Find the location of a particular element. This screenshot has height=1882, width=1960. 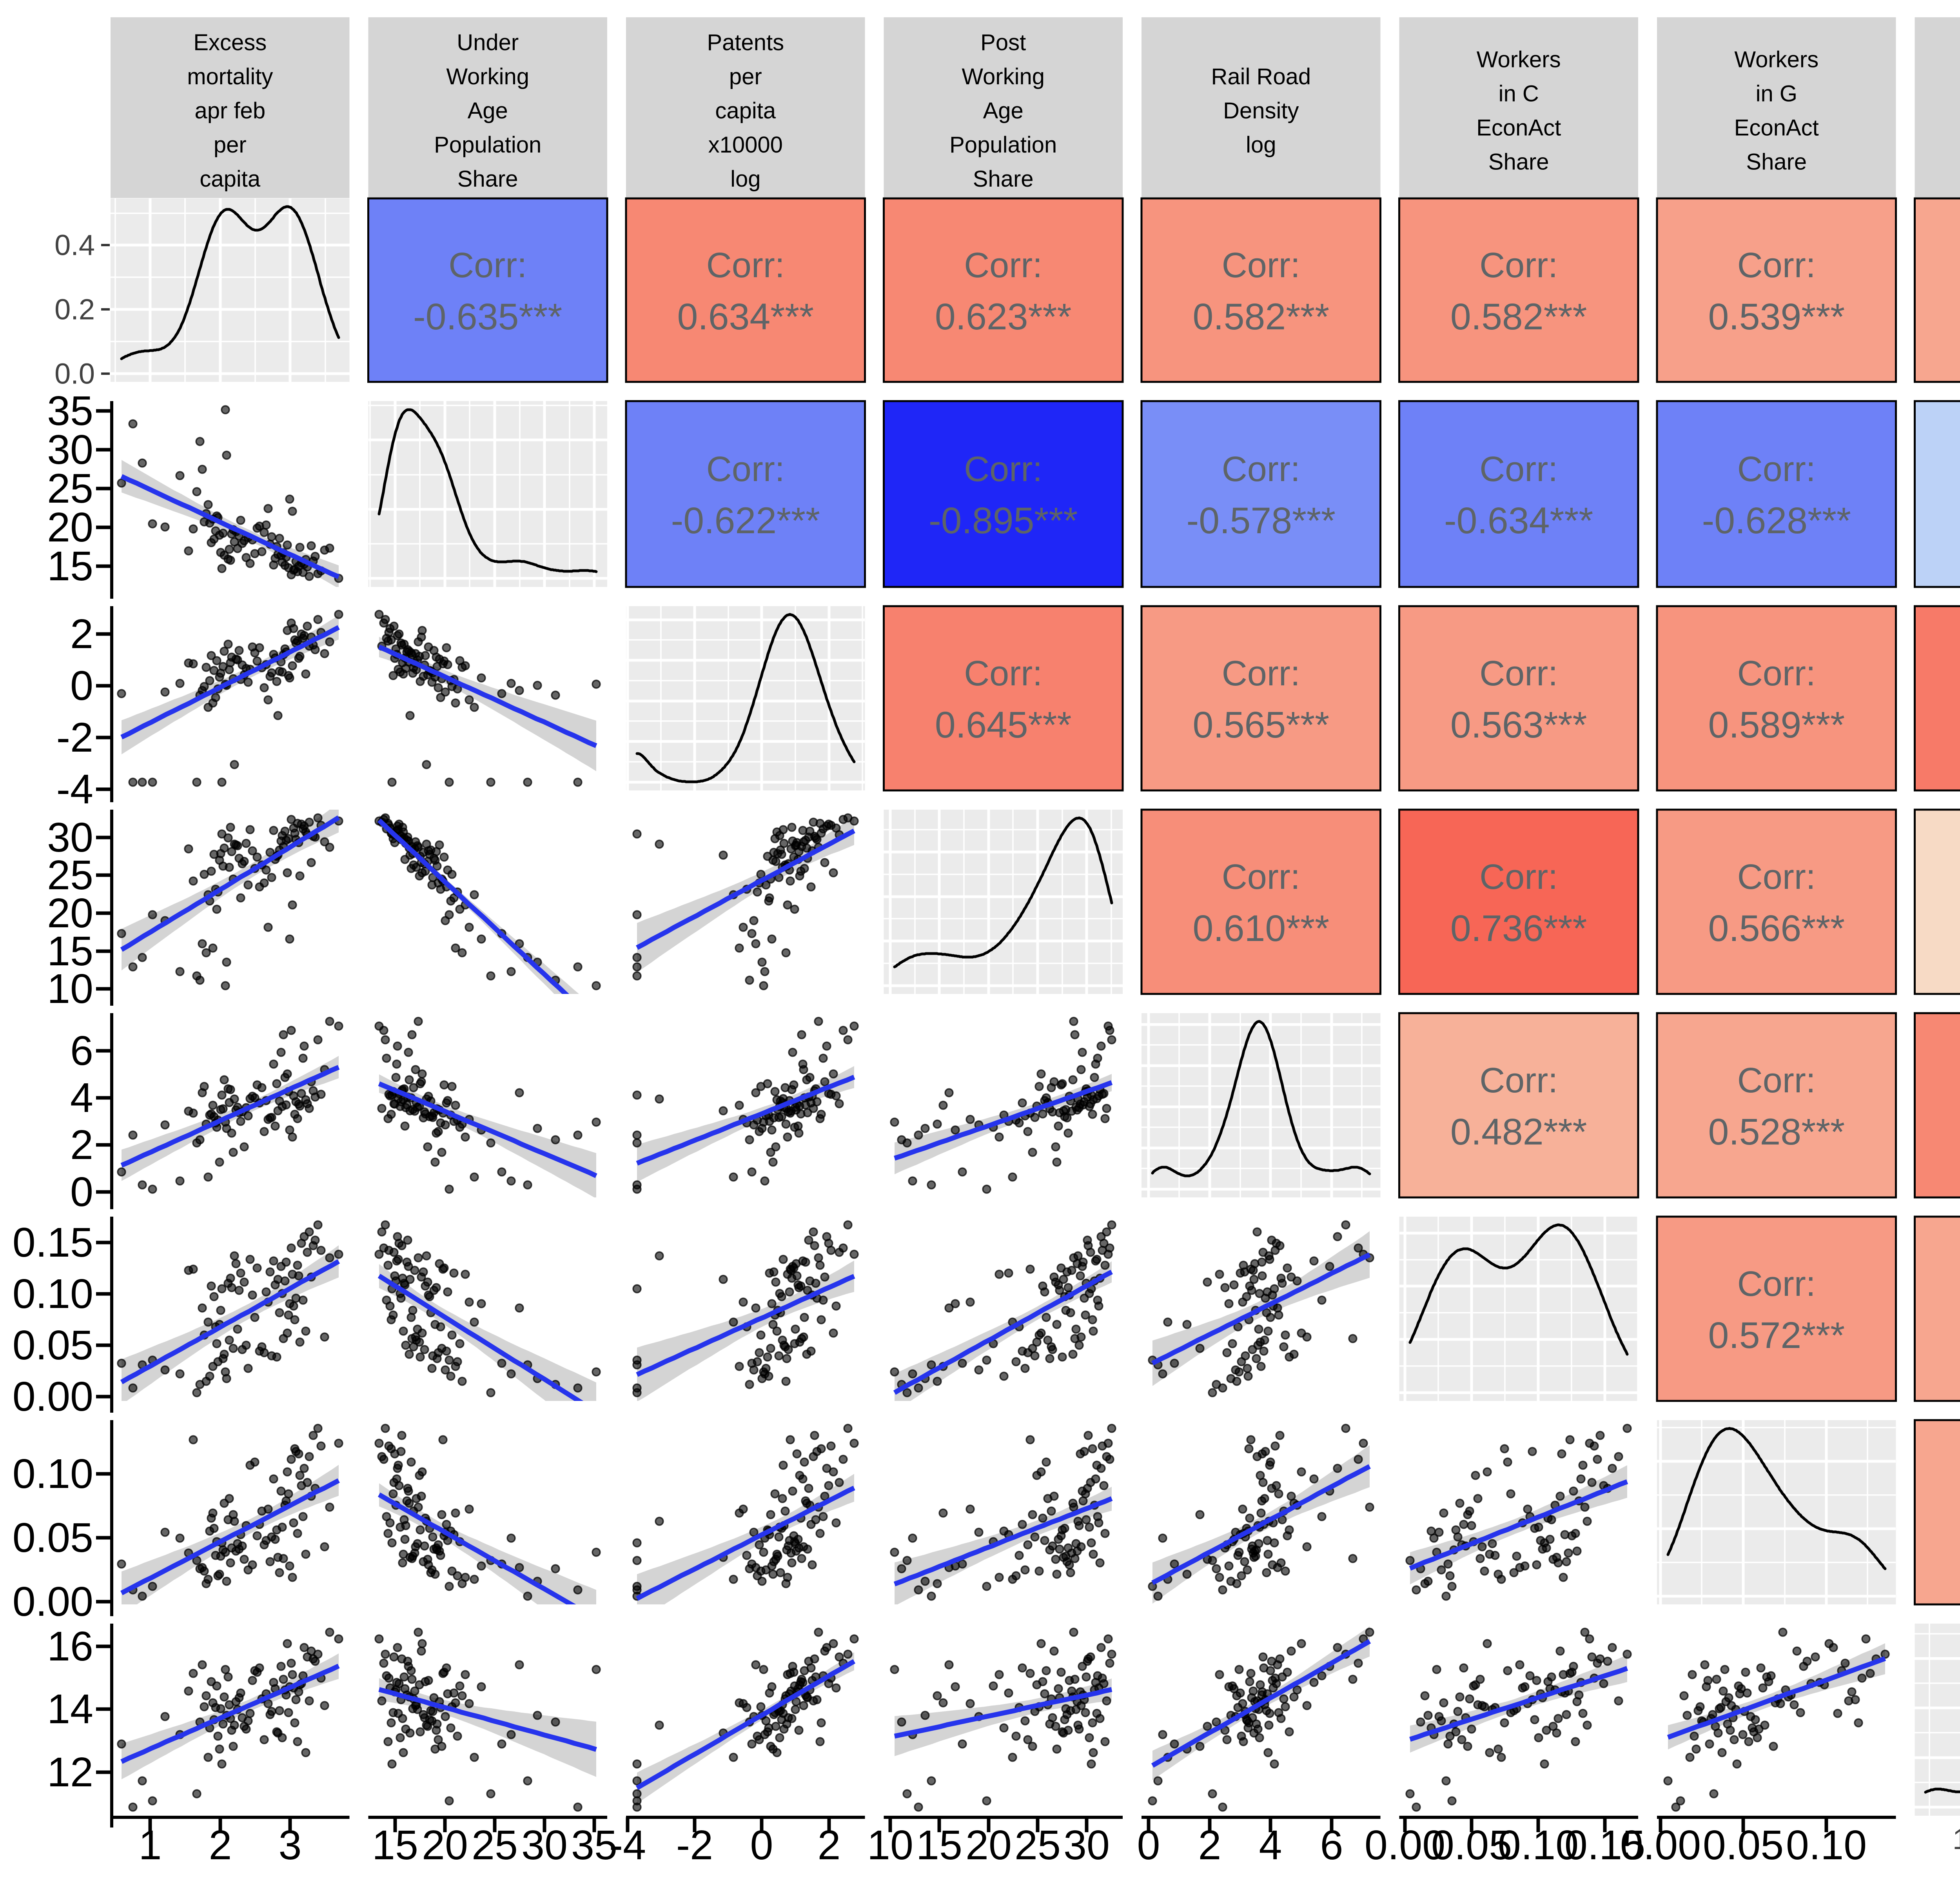

svg-text: -0.895*** is located at coordinates (1003, 520).